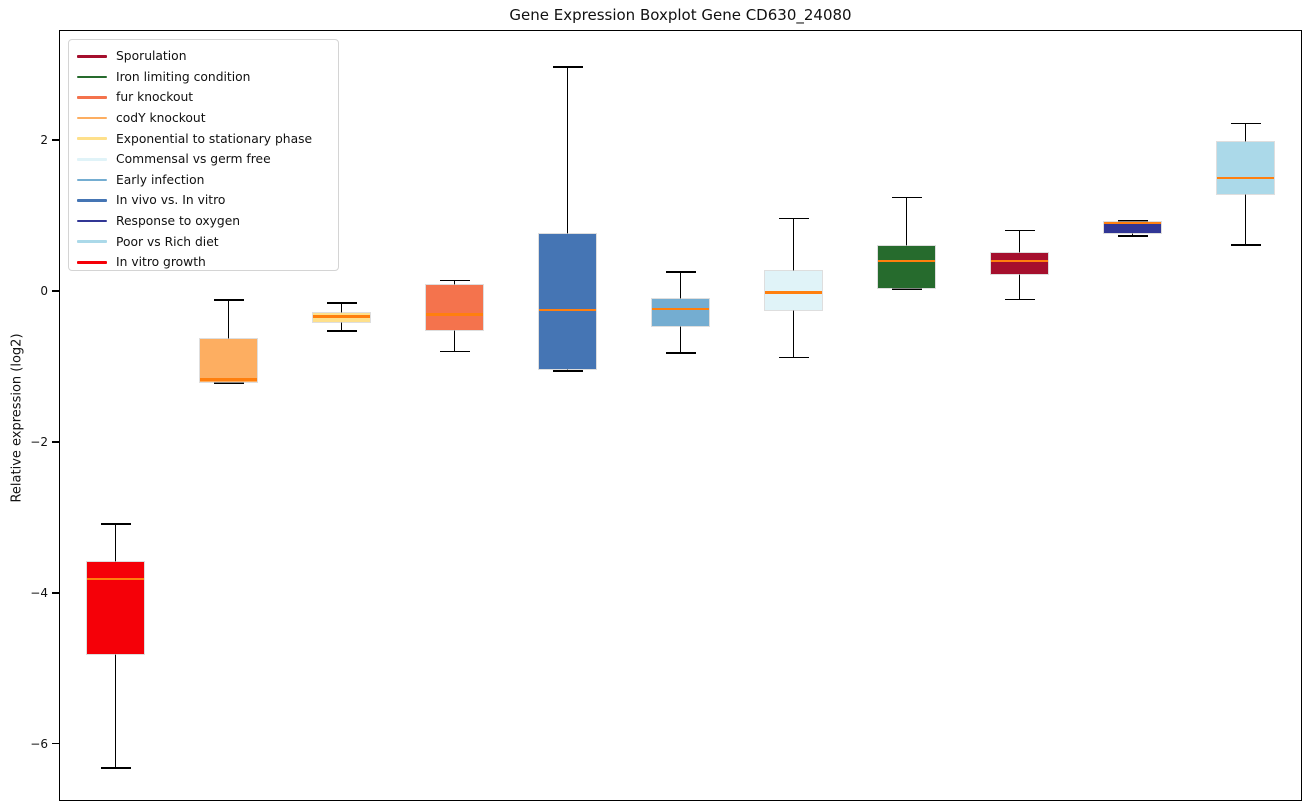 The width and height of the screenshot is (1309, 812). What do you see at coordinates (793, 218) in the screenshot?
I see `whisker-cap-upper-commensal-vs-germ-free` at bounding box center [793, 218].